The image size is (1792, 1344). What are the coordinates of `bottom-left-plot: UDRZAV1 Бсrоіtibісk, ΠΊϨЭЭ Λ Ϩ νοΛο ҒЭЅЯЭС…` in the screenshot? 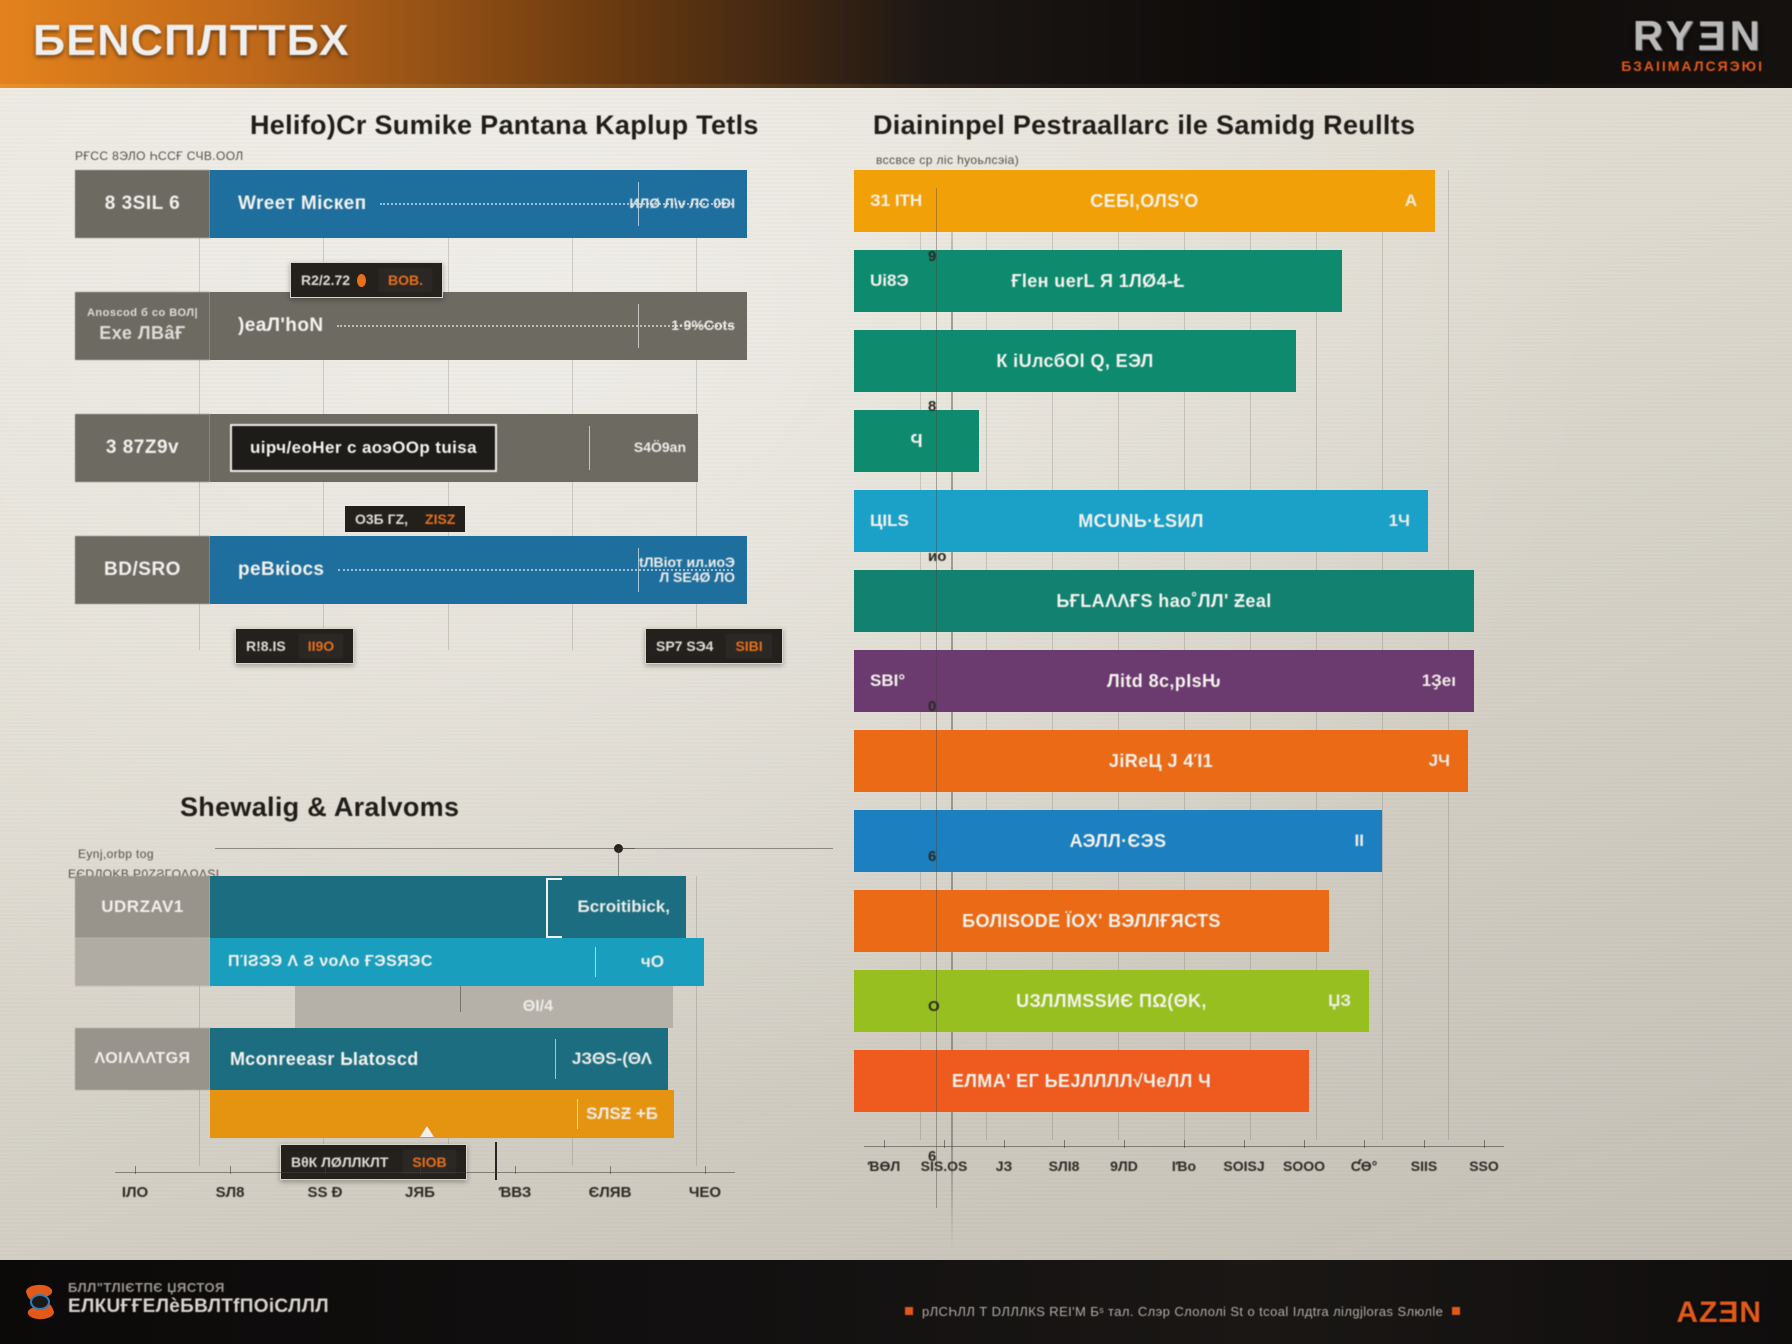 It's located at (447, 1028).